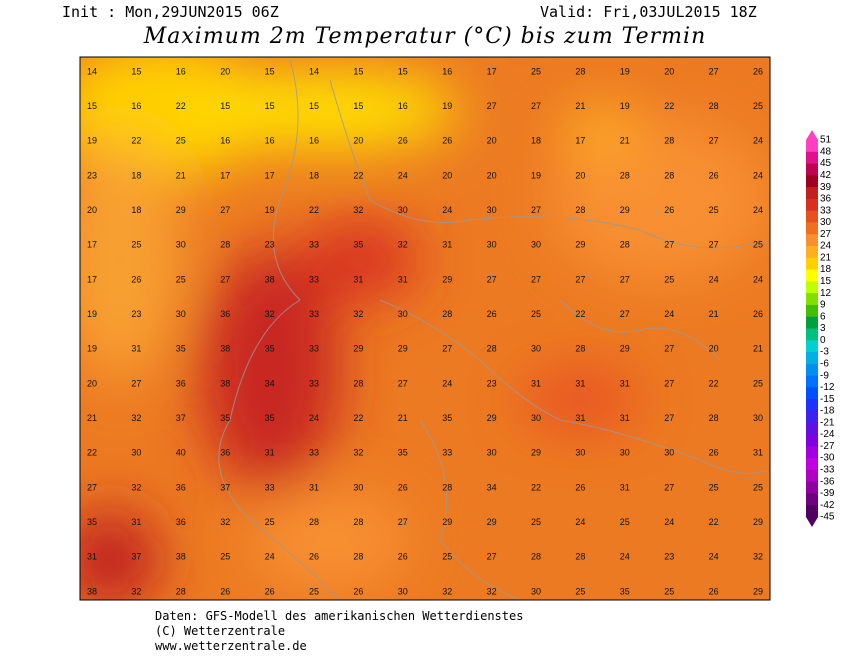 The width and height of the screenshot is (850, 657). Describe the element at coordinates (92, 71) in the screenshot. I see `temperature-value: 14` at that location.